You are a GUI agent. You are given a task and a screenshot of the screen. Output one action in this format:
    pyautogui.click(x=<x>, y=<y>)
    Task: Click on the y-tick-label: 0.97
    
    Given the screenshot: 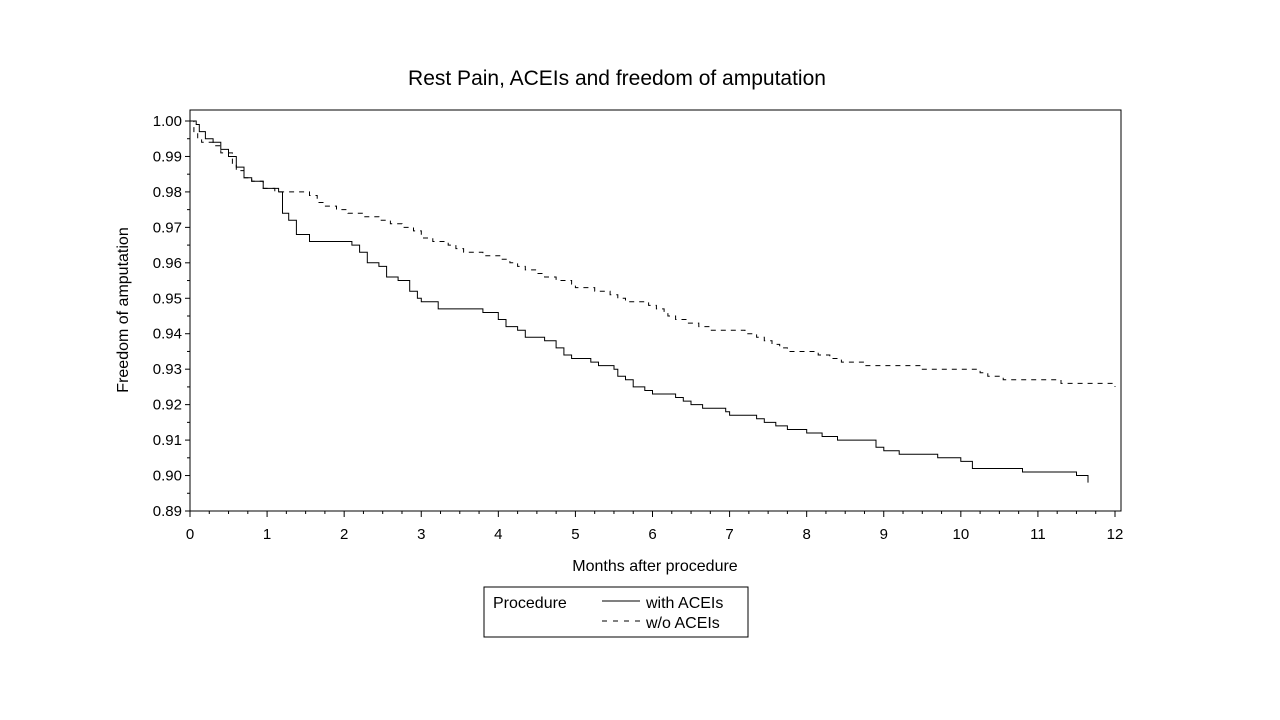 What is the action you would take?
    pyautogui.click(x=167, y=227)
    